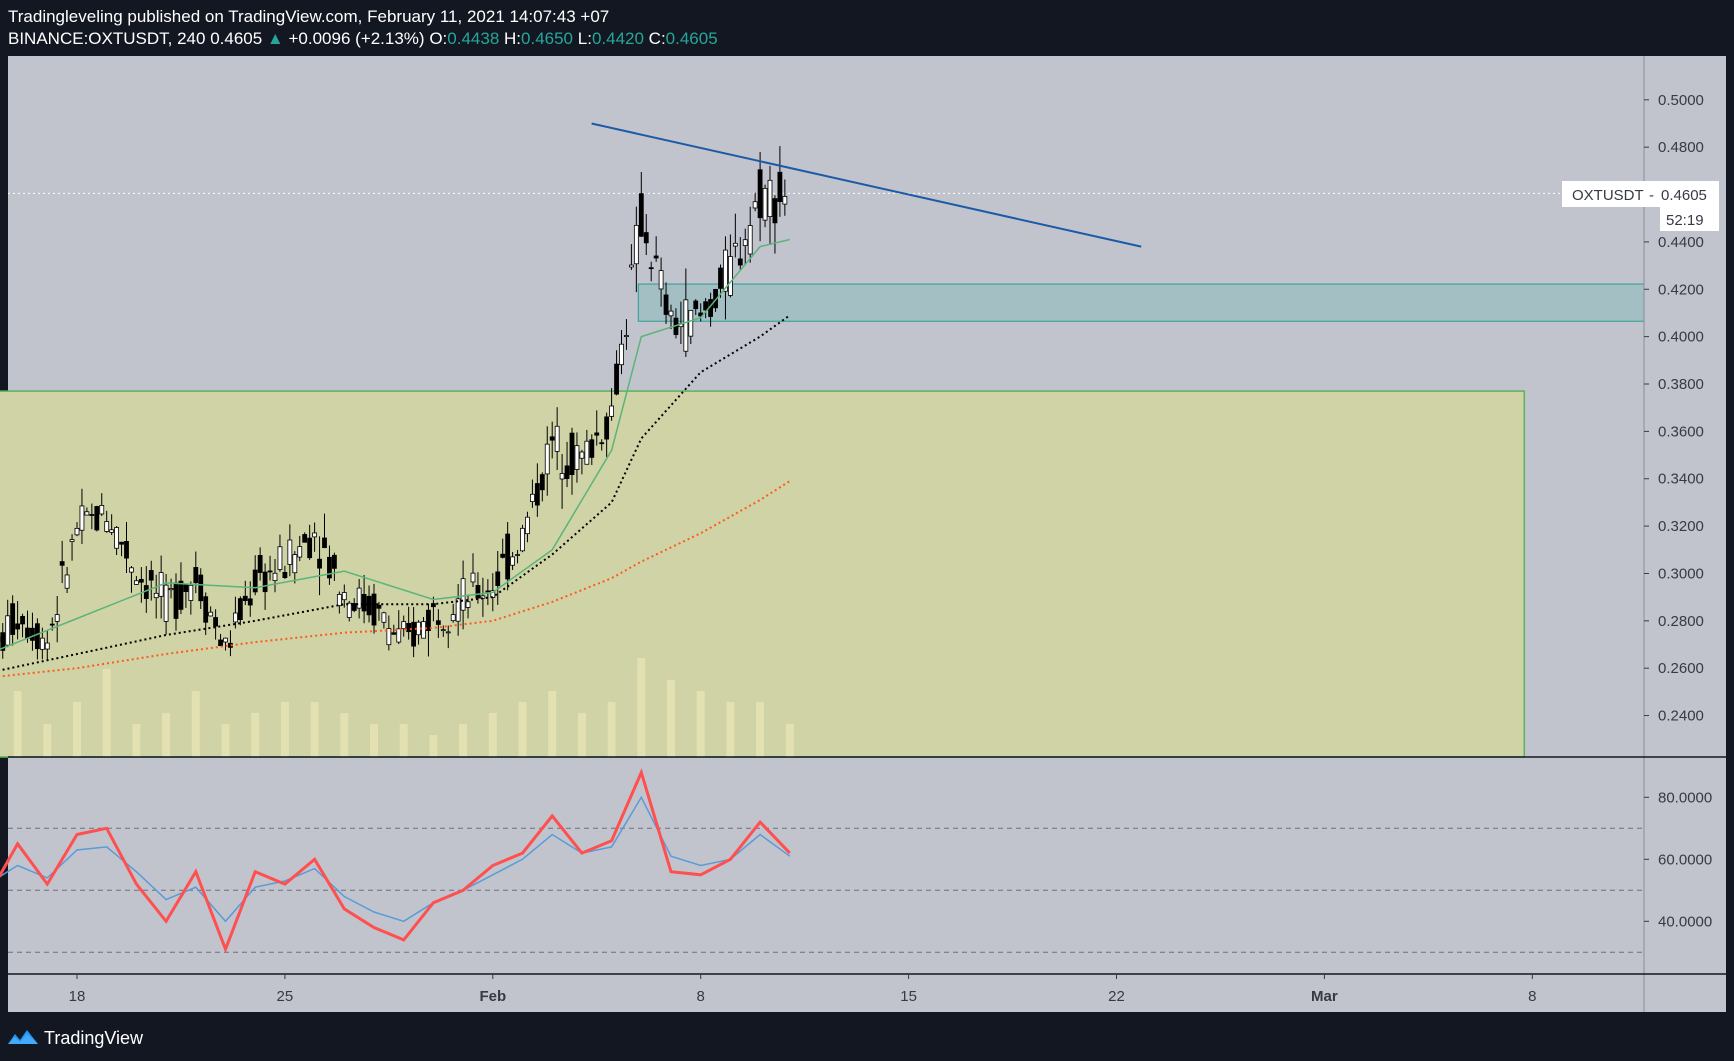 This screenshot has height=1061, width=1734. Describe the element at coordinates (1141, 302) in the screenshot. I see `support-zone-teal` at that location.